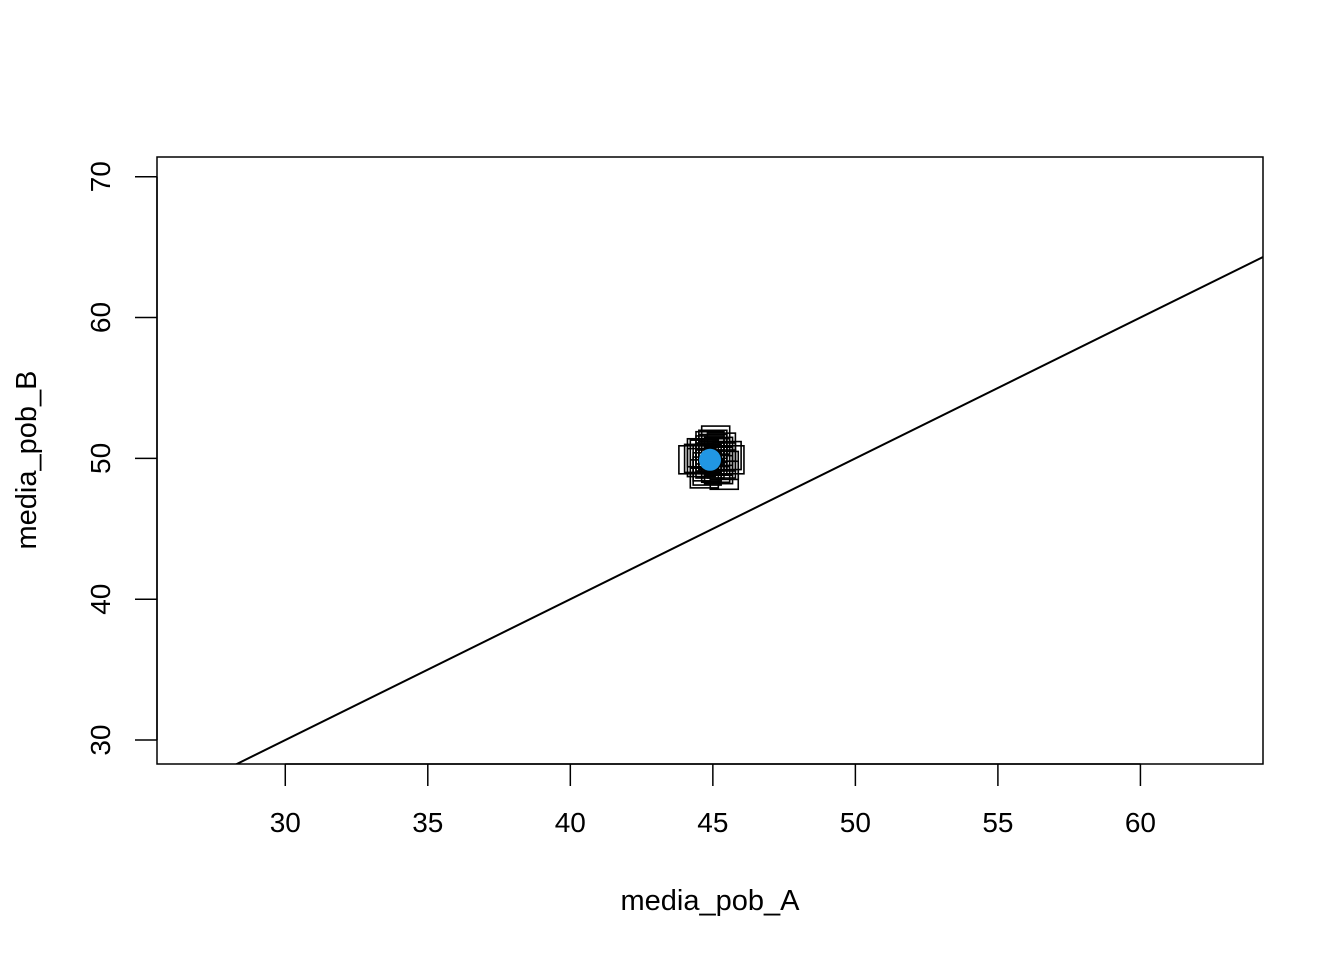 This screenshot has height=960, width=1344. What do you see at coordinates (427, 822) in the screenshot?
I see `x-tick-label: 35` at bounding box center [427, 822].